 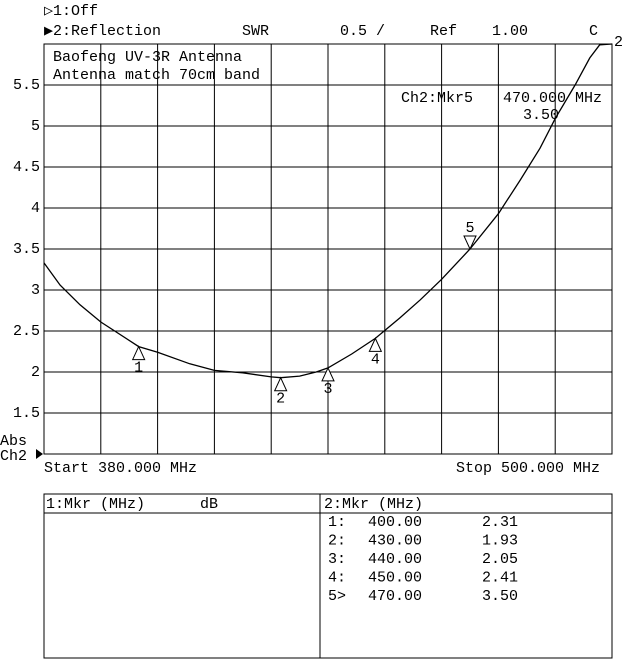 What do you see at coordinates (552, 98) in the screenshot?
I see `marker-freq: 470.000 MHz` at bounding box center [552, 98].